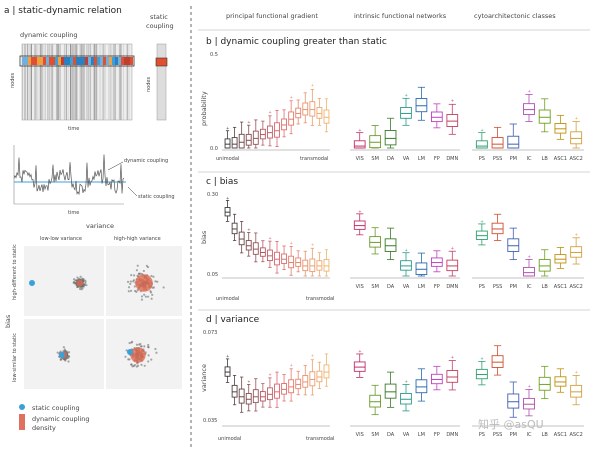 The image size is (596, 450). I want to click on bias-heading: bias, so click(8, 321).